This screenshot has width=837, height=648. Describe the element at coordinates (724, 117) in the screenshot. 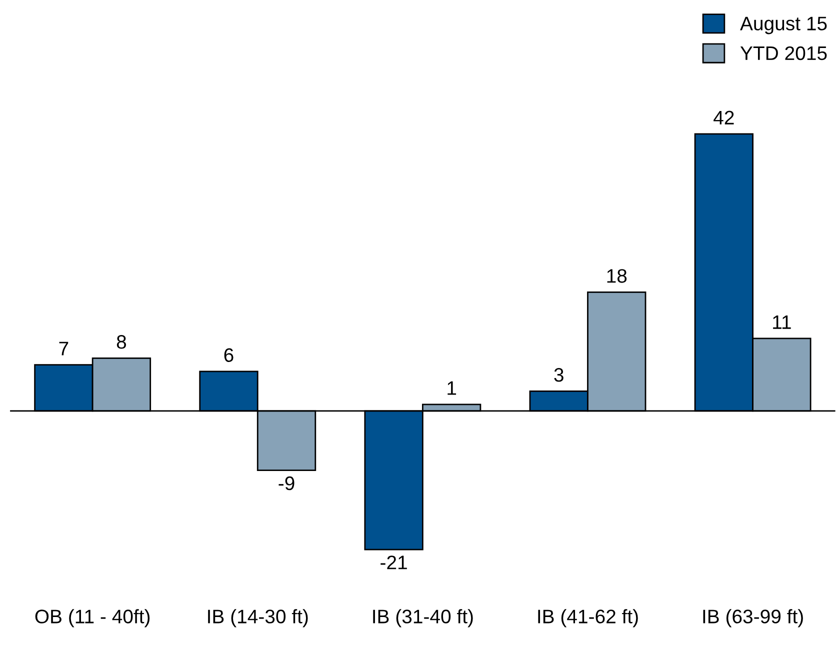

I see `data-label: 42` at that location.